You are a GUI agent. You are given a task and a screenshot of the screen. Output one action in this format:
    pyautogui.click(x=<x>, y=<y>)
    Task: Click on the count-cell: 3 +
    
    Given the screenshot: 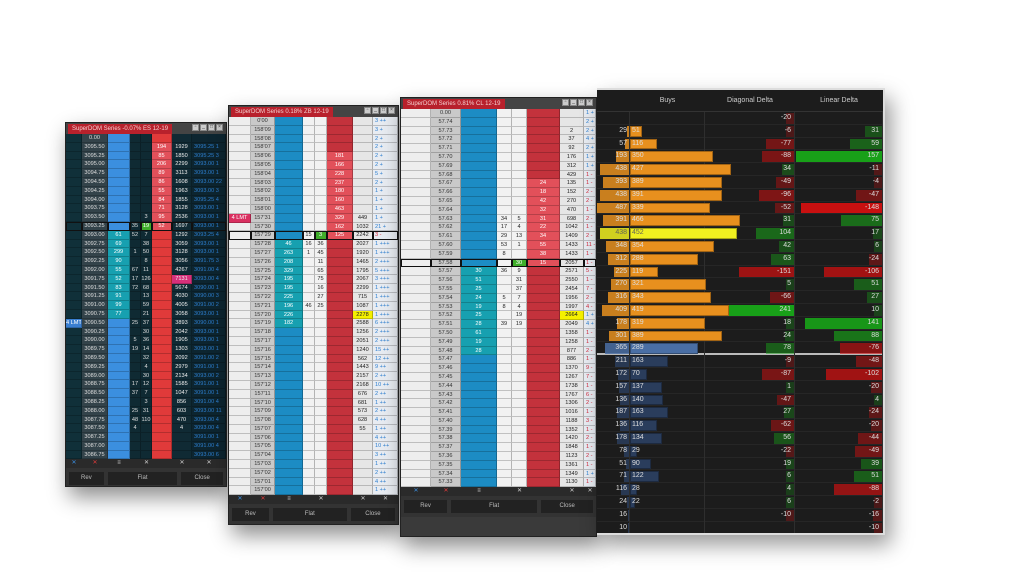 What is the action you would take?
    pyautogui.click(x=385, y=130)
    